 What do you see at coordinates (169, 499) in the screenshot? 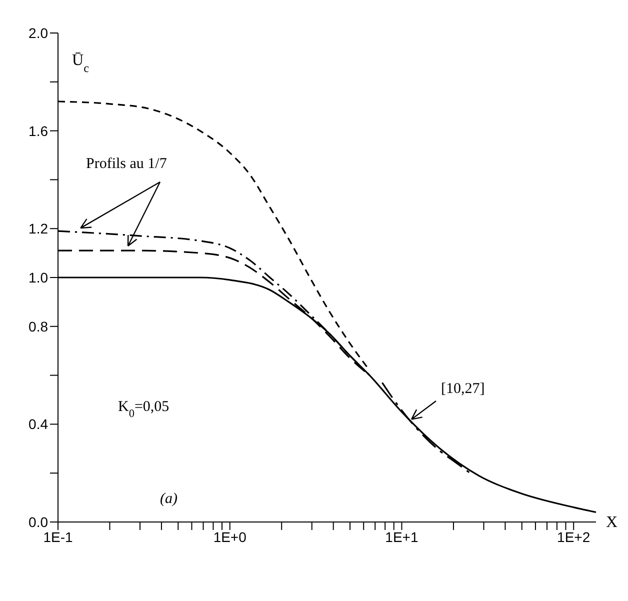
I see `annotation: (a)` at bounding box center [169, 499].